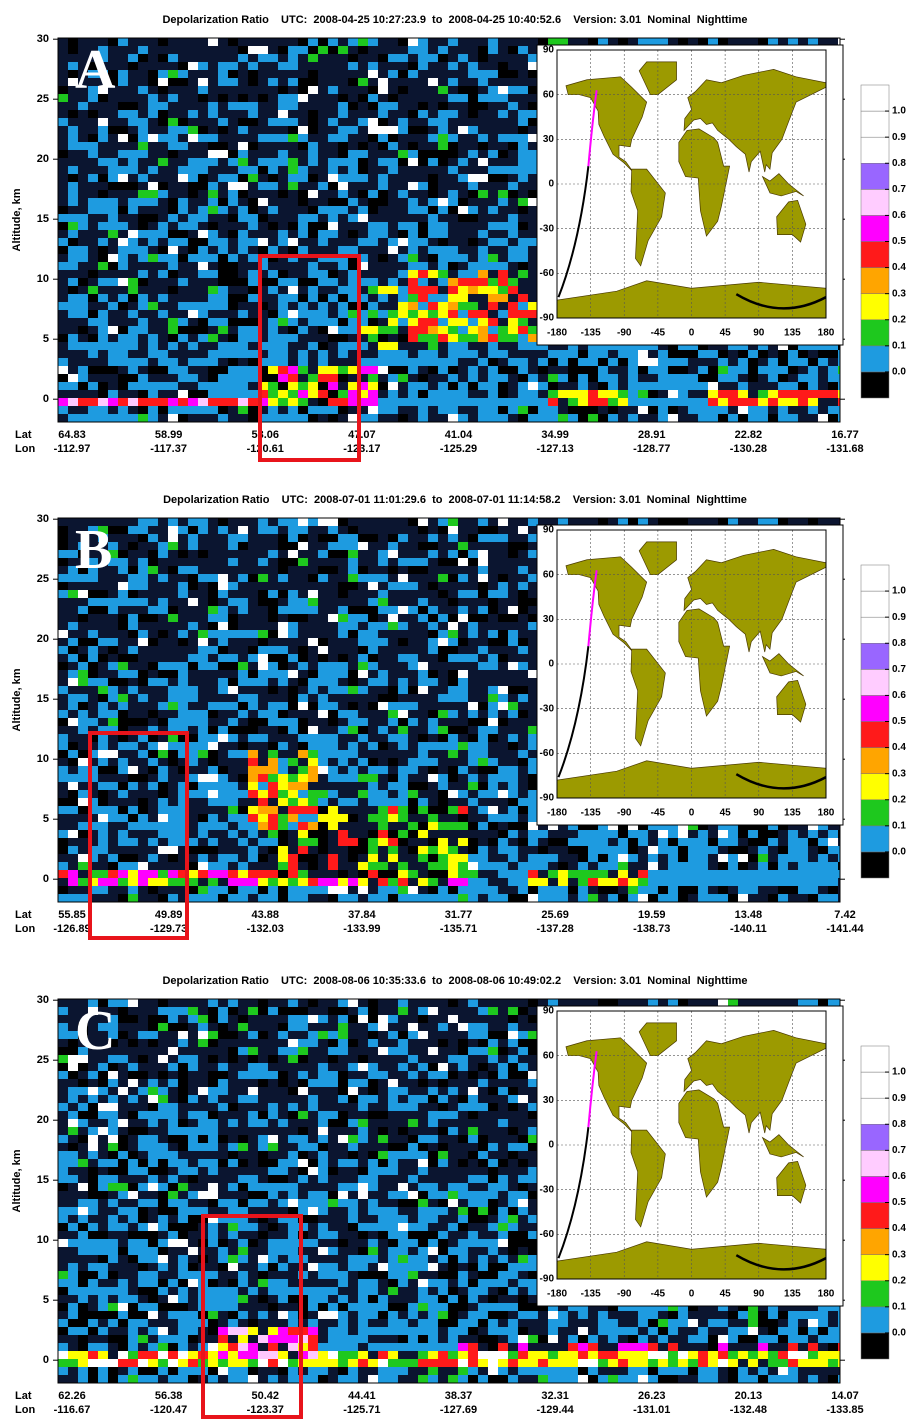 The height and width of the screenshot is (1419, 910). What do you see at coordinates (651, 449) in the screenshot?
I see `lon-label: -128.77` at bounding box center [651, 449].